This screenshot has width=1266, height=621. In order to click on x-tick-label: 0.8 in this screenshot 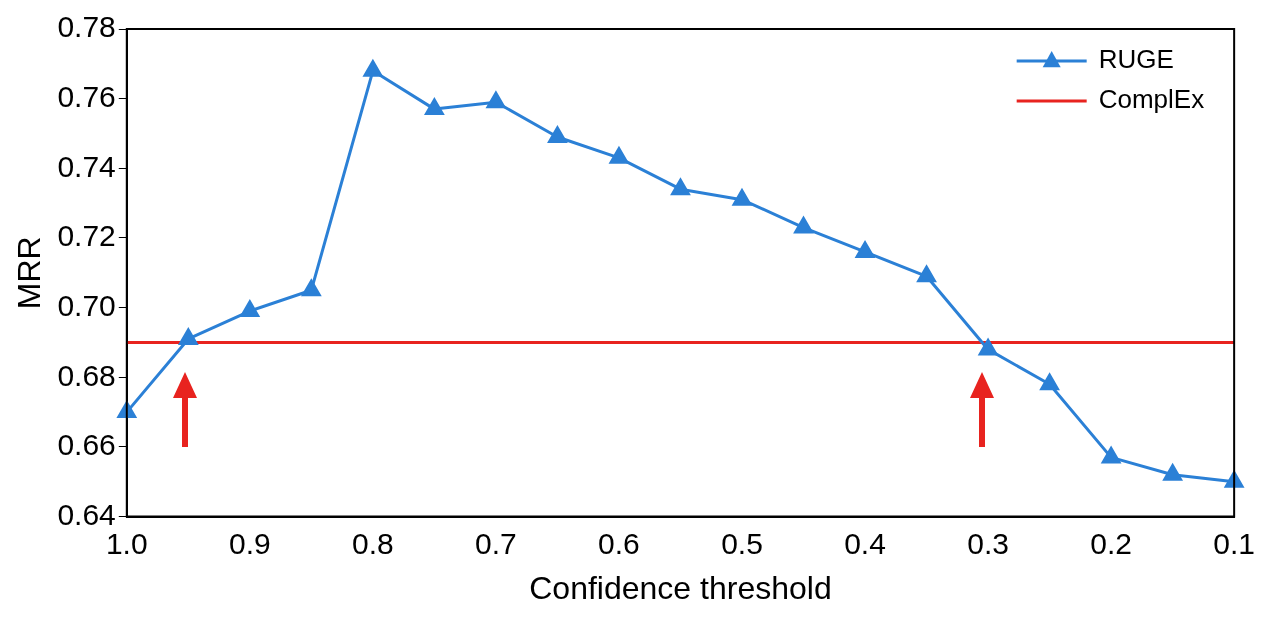, I will do `click(373, 543)`.